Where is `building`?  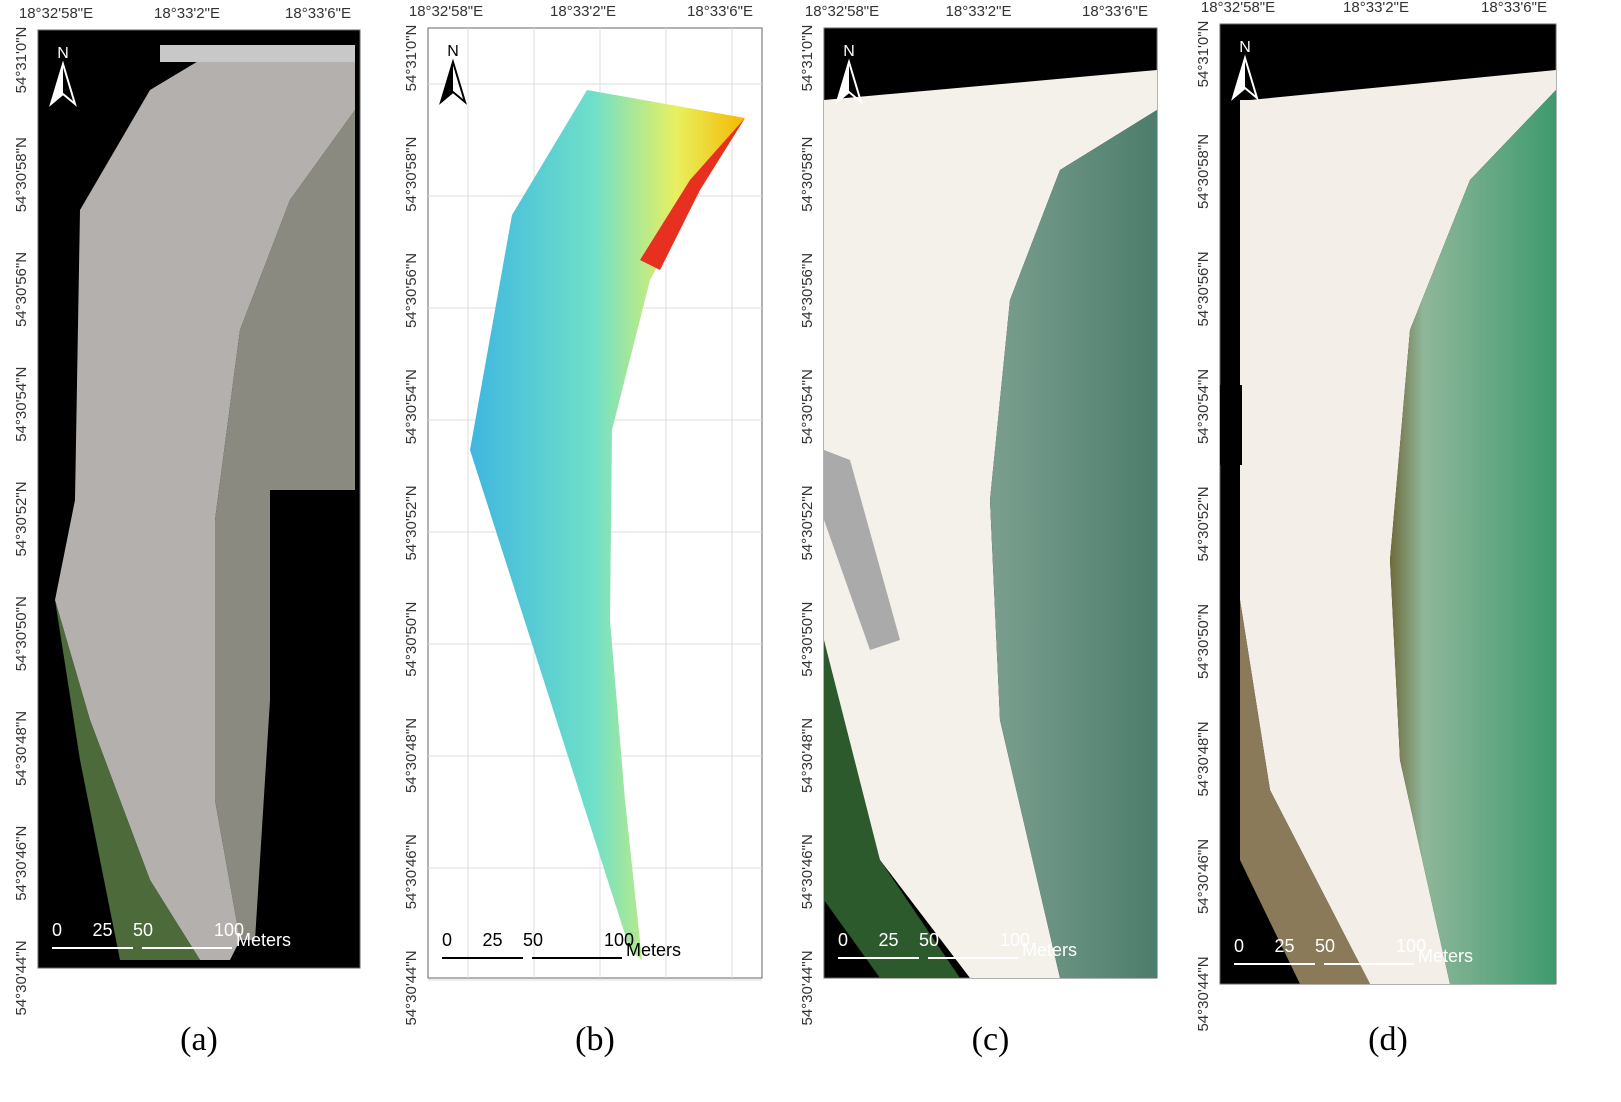 building is located at coordinates (862, 550).